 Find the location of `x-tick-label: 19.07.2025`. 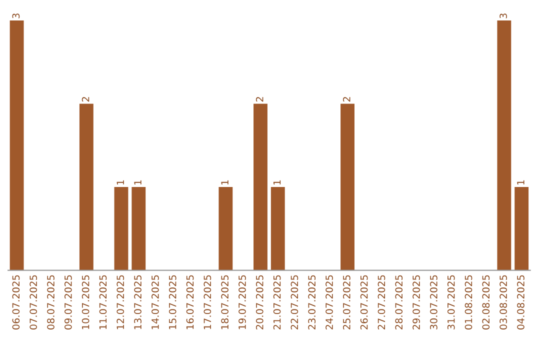

x-tick-label: 19.07.2025 is located at coordinates (242, 302).